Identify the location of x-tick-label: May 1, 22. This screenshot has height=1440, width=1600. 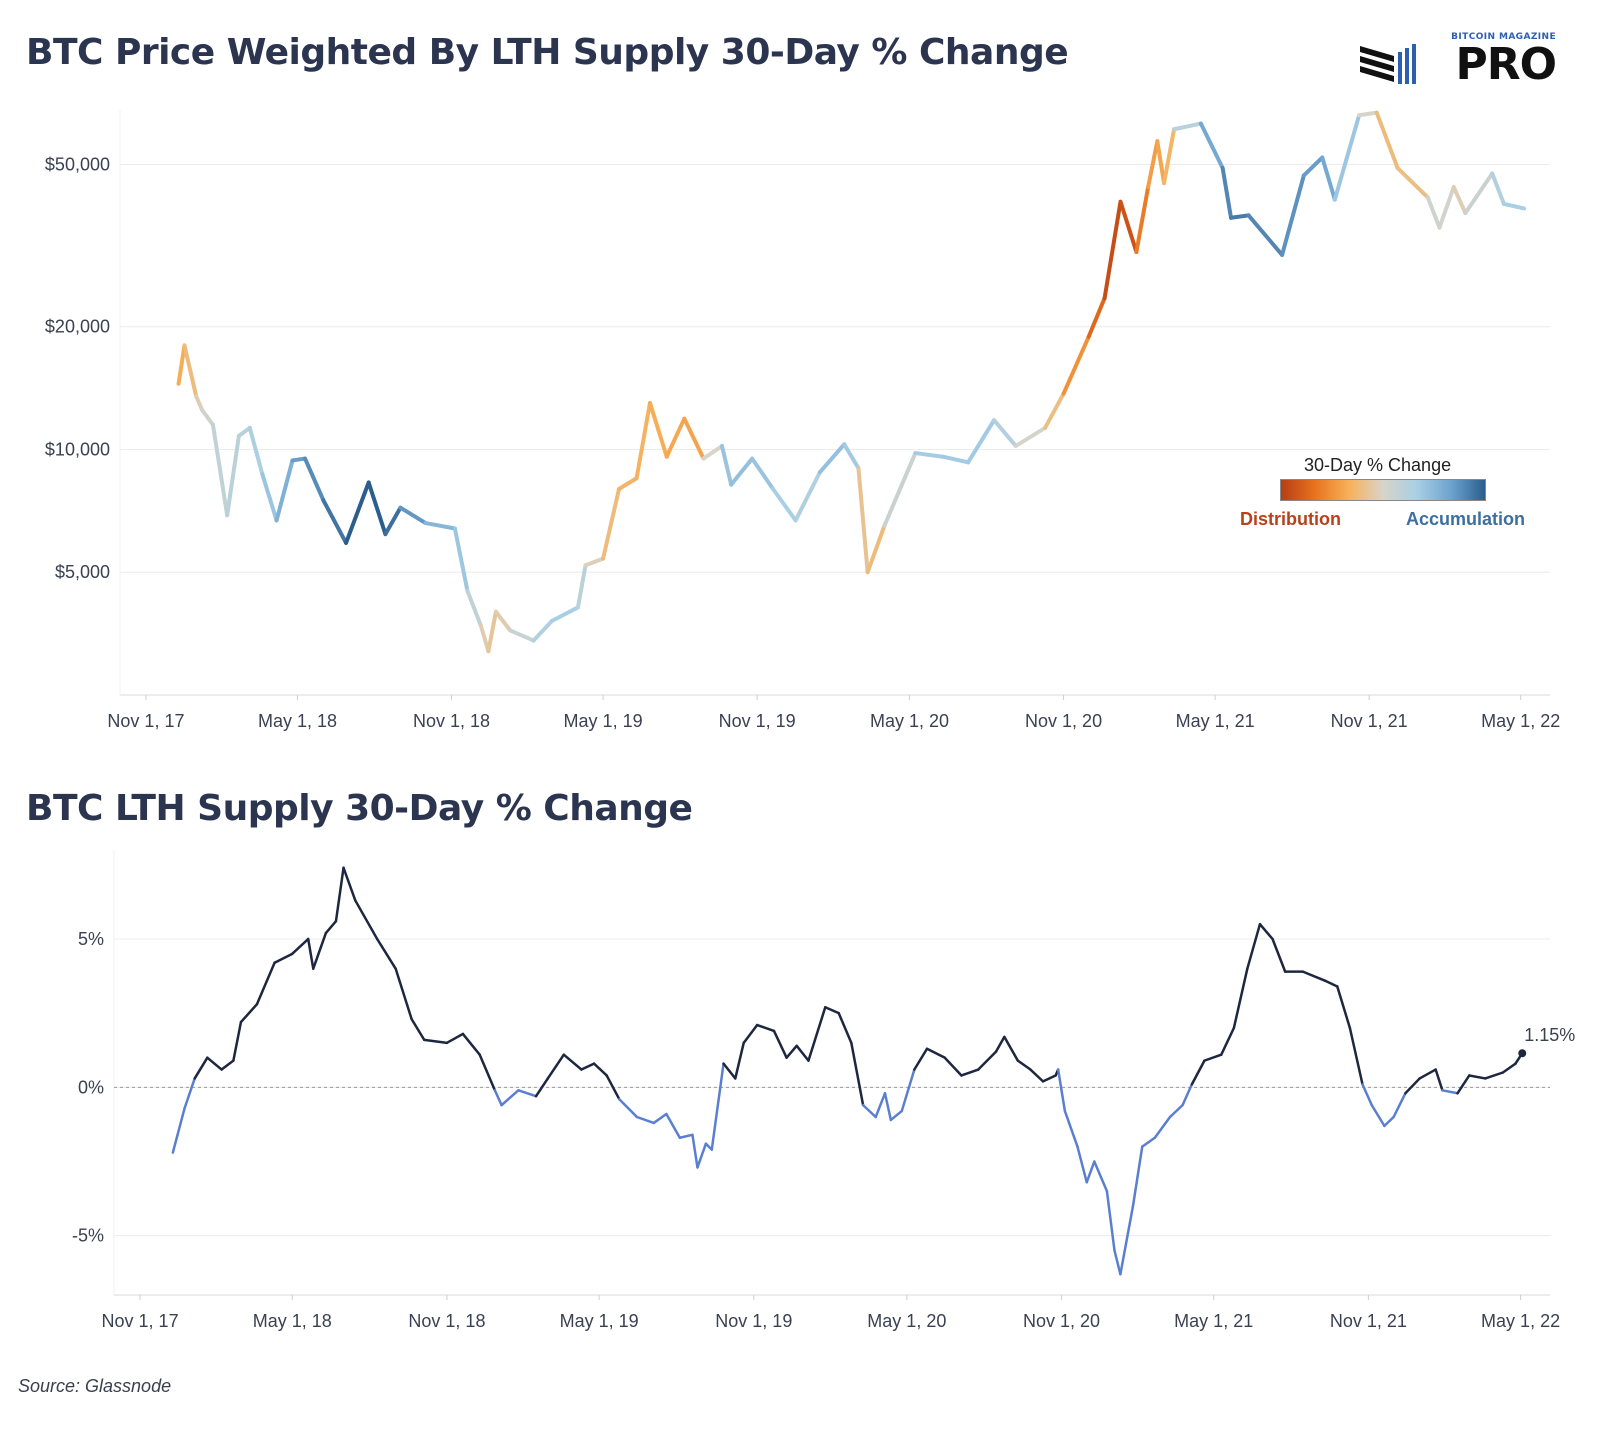
(1520, 721).